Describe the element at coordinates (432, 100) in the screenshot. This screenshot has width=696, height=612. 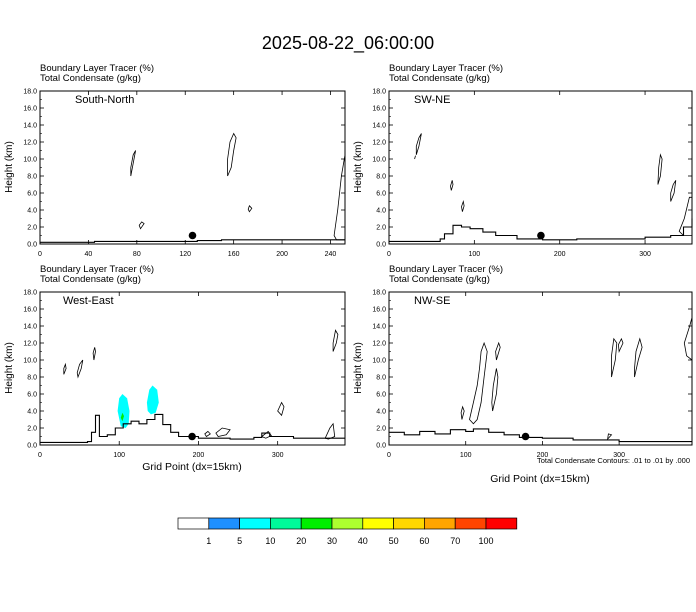
I see `panel-label: SW-NE` at that location.